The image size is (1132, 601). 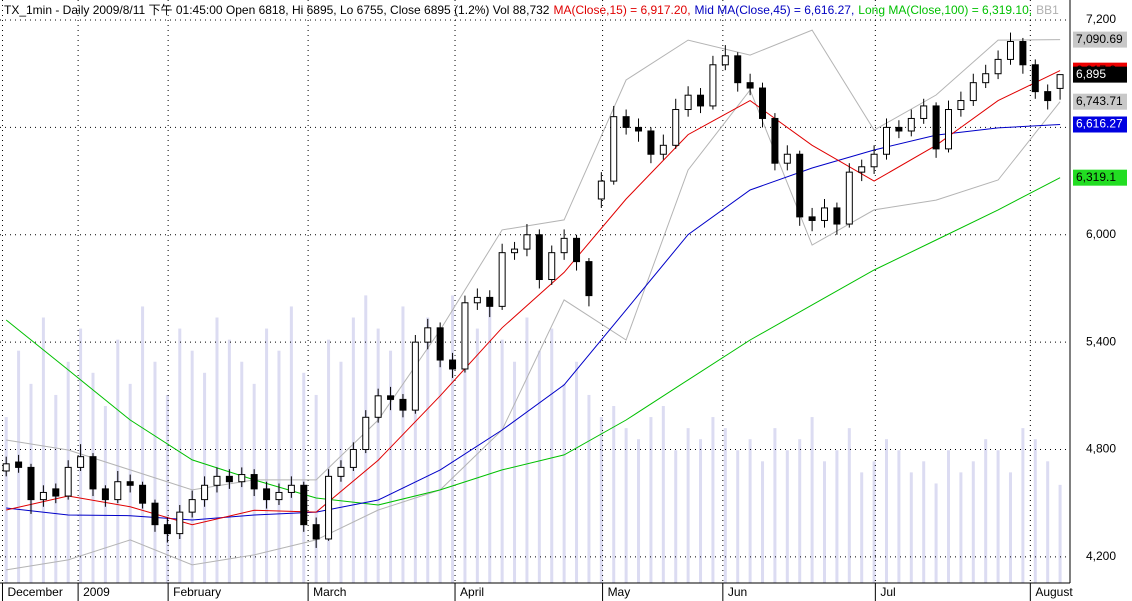 I want to click on header-text: BB1, so click(x=1047, y=10).